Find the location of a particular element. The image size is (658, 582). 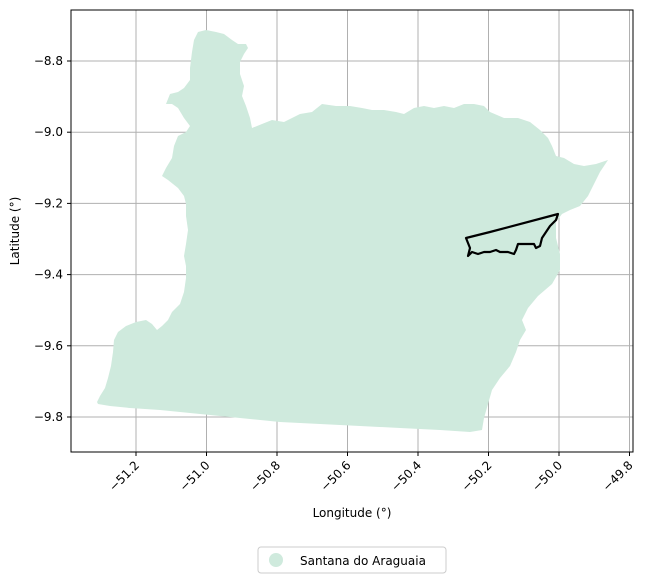

legend-box is located at coordinates (352, 560).